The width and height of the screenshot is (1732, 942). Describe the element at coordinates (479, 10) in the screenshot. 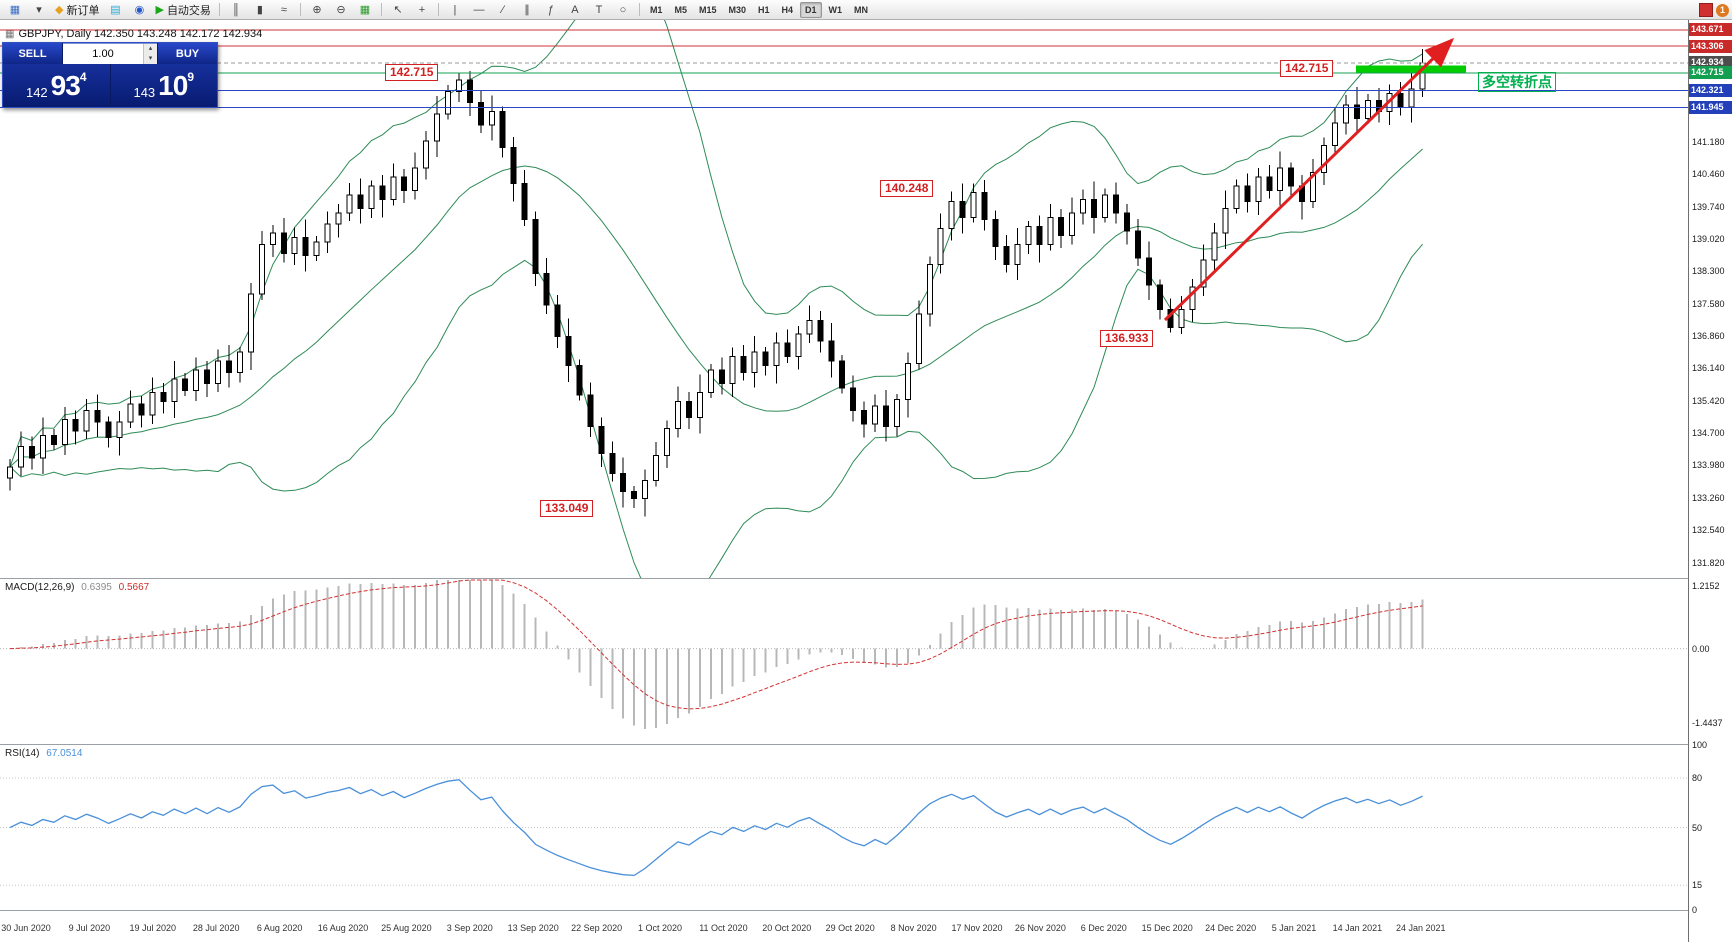

I see `horizontal-line-button: —` at that location.